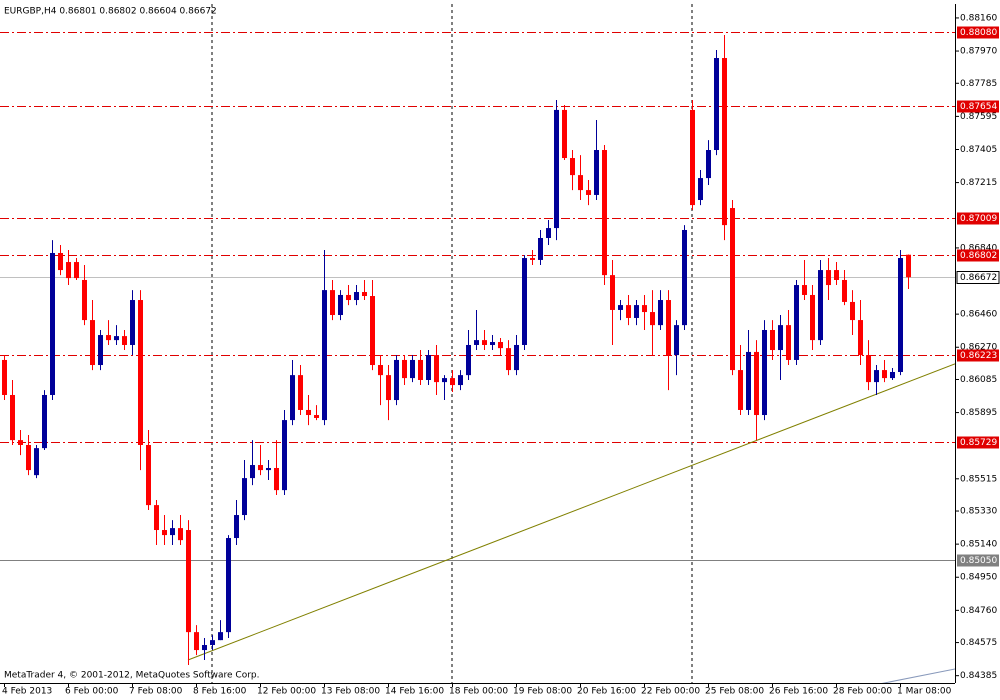 Image resolution: width=1000 pixels, height=700 pixels. What do you see at coordinates (978, 380) in the screenshot?
I see `y-tick-label: 0.86085` at bounding box center [978, 380].